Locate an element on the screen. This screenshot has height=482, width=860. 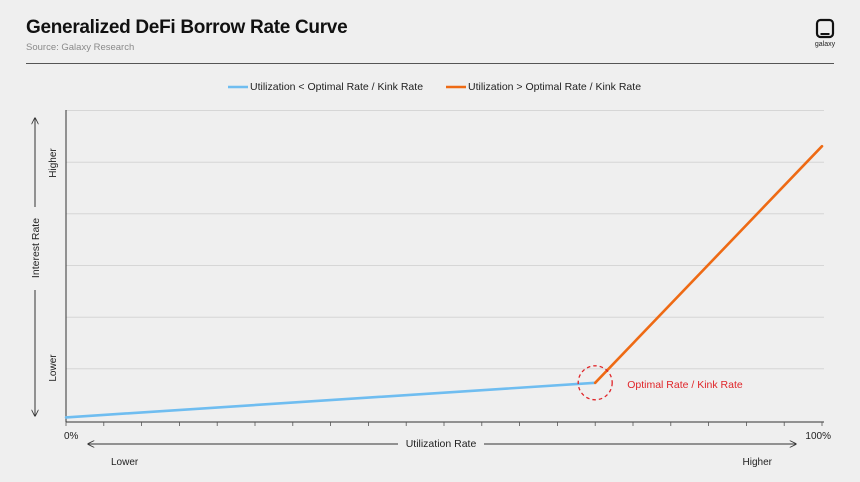
legend-label-below-kink: Utilization < Optimal Rate / Kink Rate is located at coordinates (336, 87).